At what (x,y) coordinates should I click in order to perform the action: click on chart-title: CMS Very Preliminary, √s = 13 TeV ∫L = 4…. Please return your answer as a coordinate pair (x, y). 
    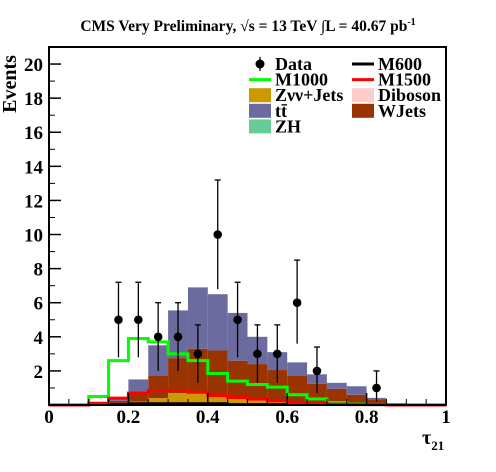
    Looking at the image, I should click on (247, 26).